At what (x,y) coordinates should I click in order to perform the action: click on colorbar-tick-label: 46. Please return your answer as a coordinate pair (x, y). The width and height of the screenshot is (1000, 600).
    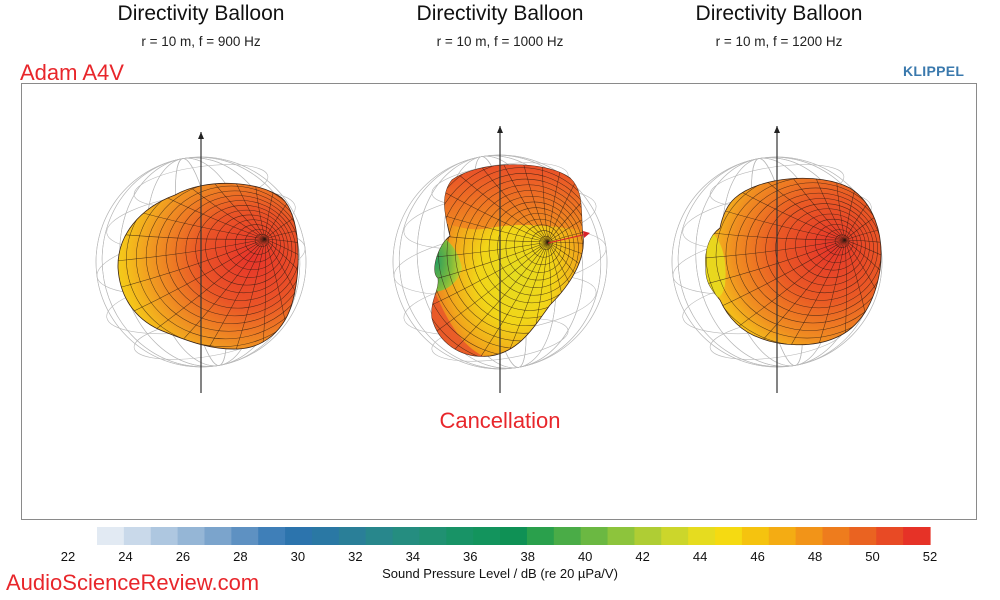
    Looking at the image, I should click on (757, 556).